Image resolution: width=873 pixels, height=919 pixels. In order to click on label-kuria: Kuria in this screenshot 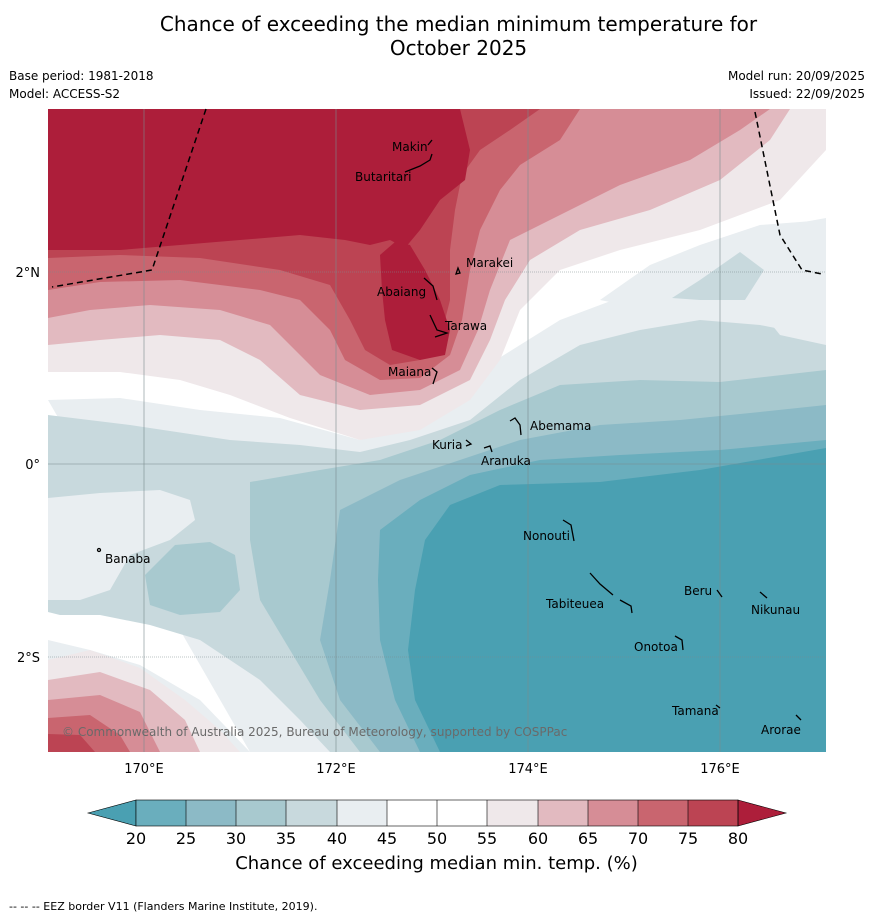, I will do `click(447, 445)`.